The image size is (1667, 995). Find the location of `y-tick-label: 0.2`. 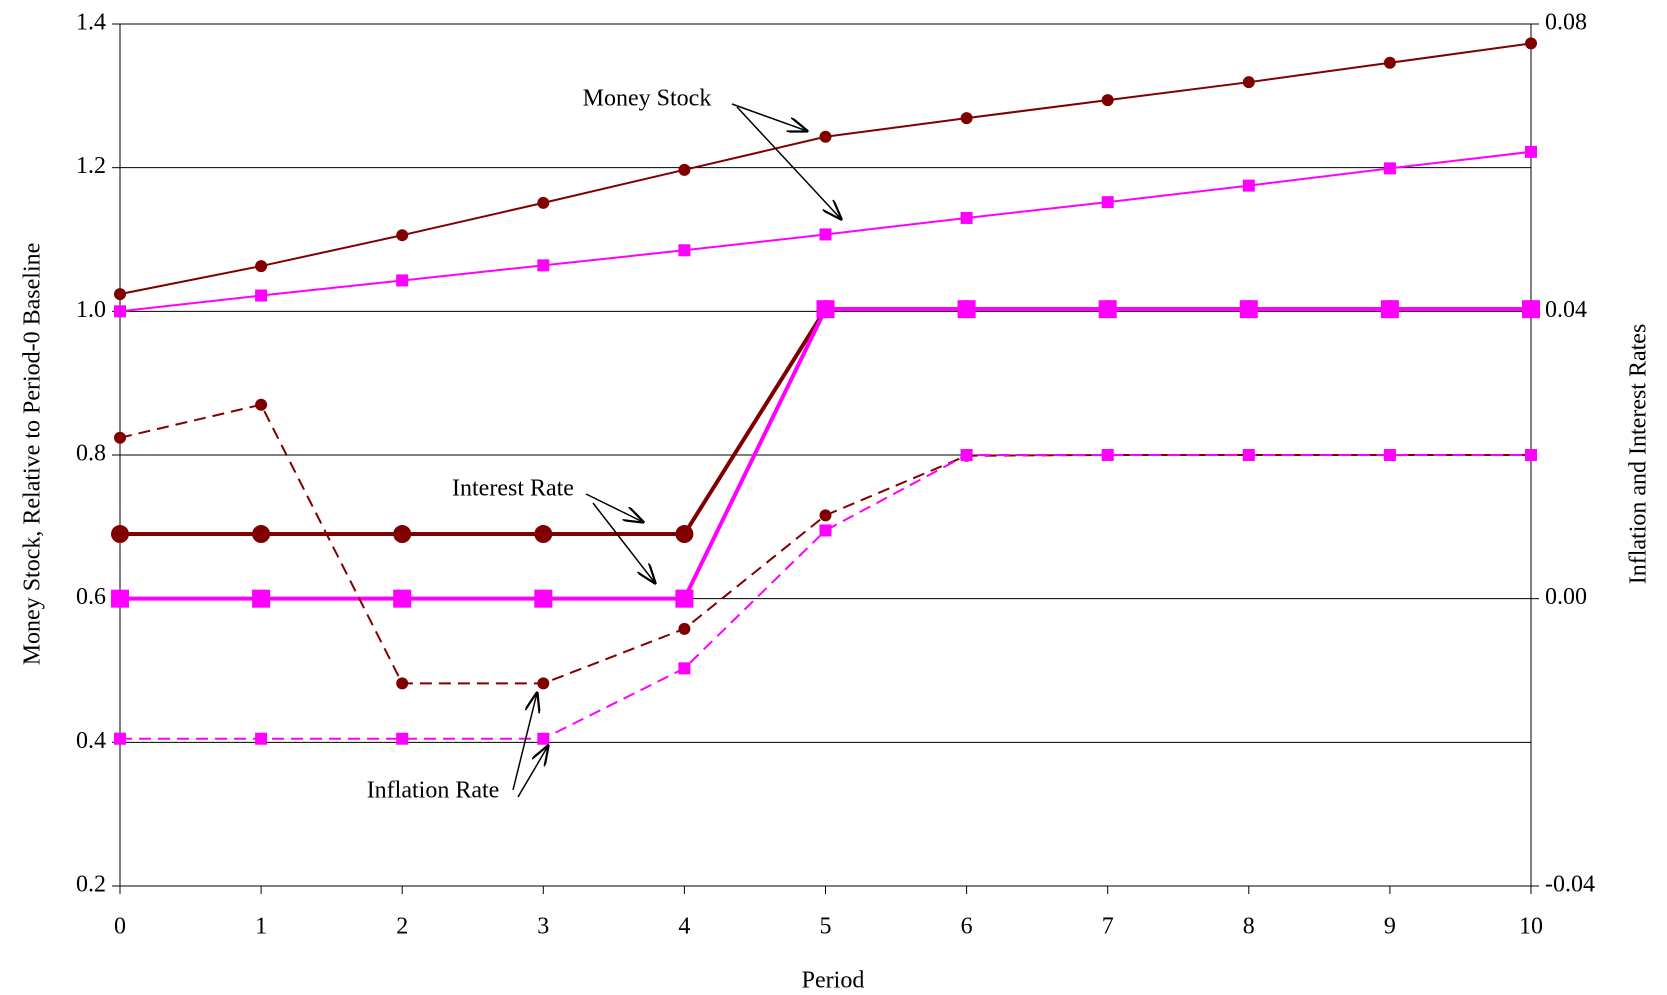

y-tick-label: 0.2 is located at coordinates (91, 885).